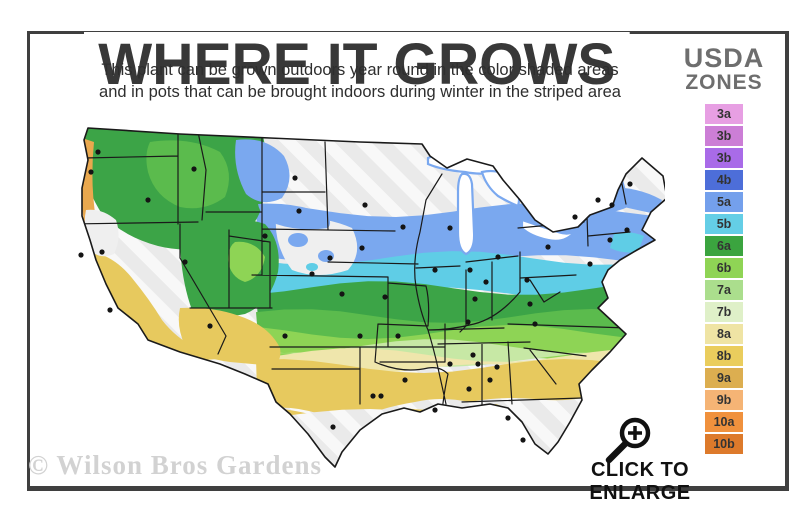 This screenshot has width=800, height=505. I want to click on legend-title-zones: ZONES, so click(724, 82).